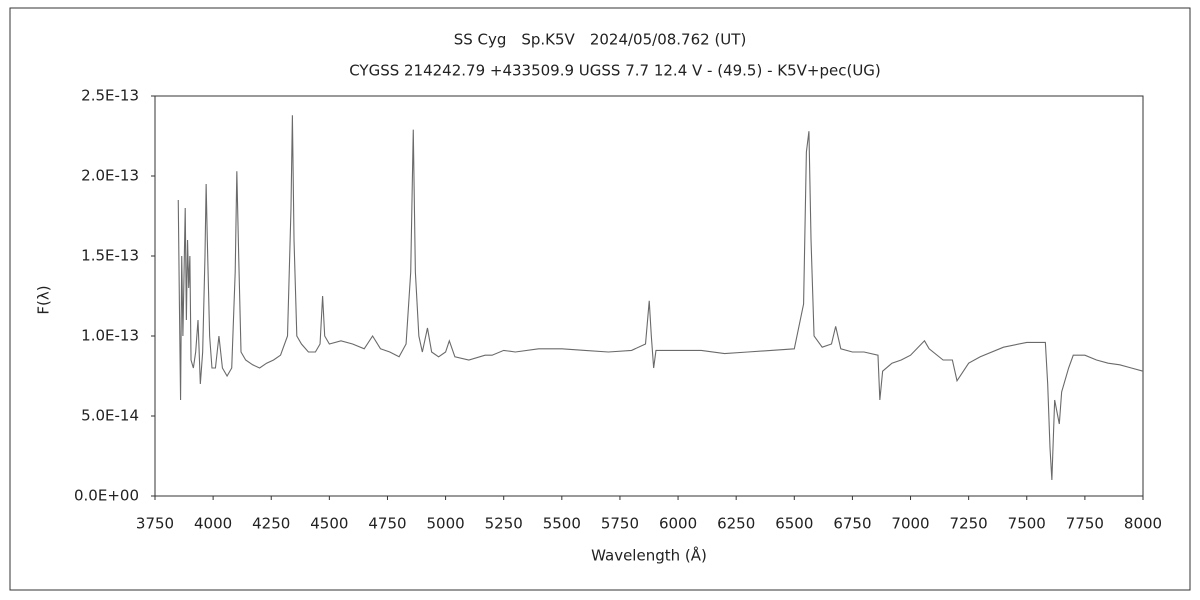 The height and width of the screenshot is (600, 1200). I want to click on y-tick-label: 2.0E-13, so click(110, 176).